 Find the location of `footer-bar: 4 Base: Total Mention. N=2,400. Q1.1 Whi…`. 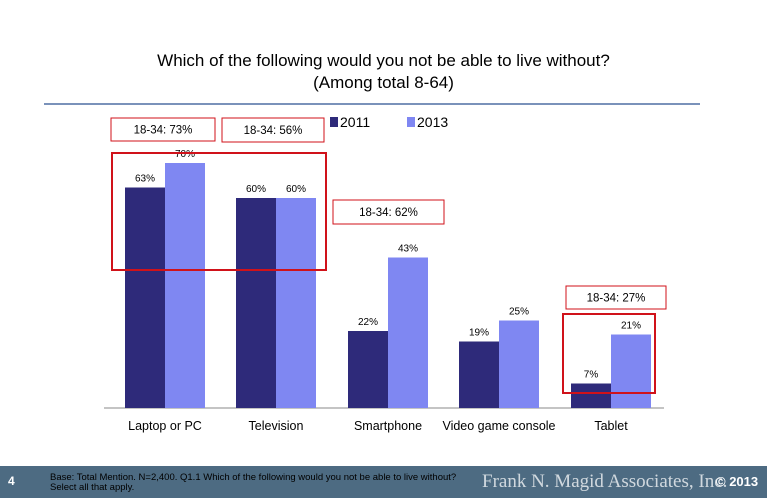

footer-bar: 4 Base: Total Mention. N=2,400. Q1.1 Whi… is located at coordinates (383, 482).